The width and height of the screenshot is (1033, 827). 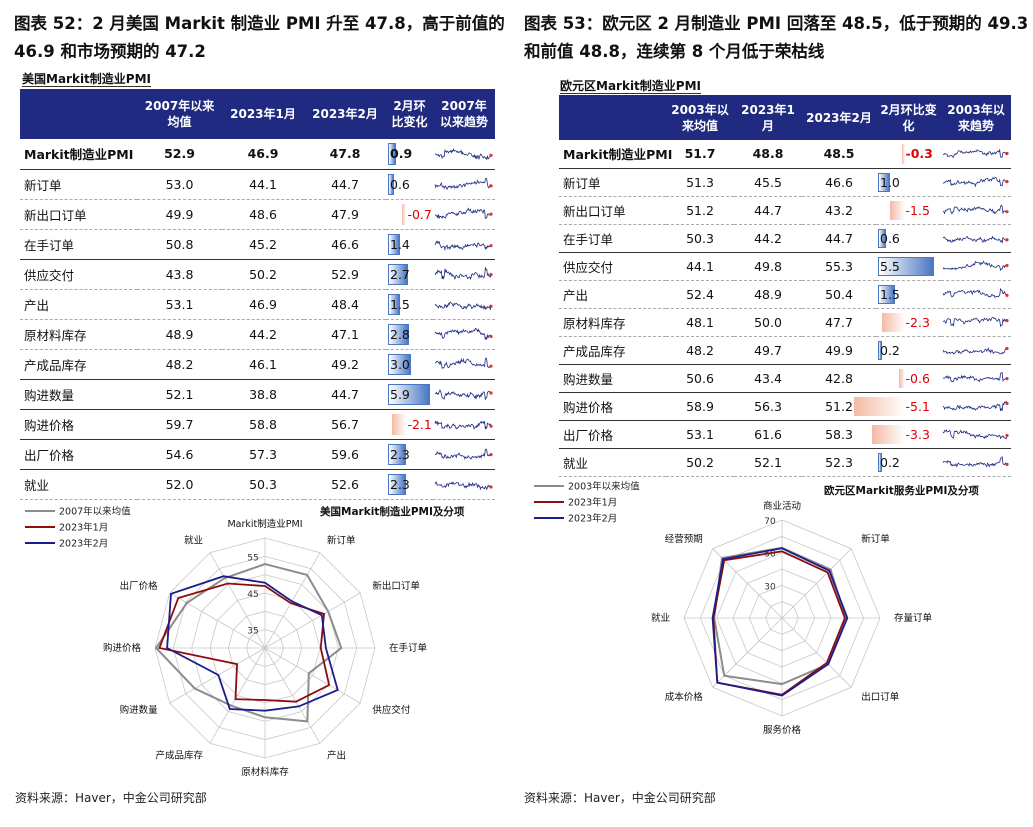 What do you see at coordinates (592, 503) in the screenshot?
I see `legend-label: 2023年1月` at bounding box center [592, 503].